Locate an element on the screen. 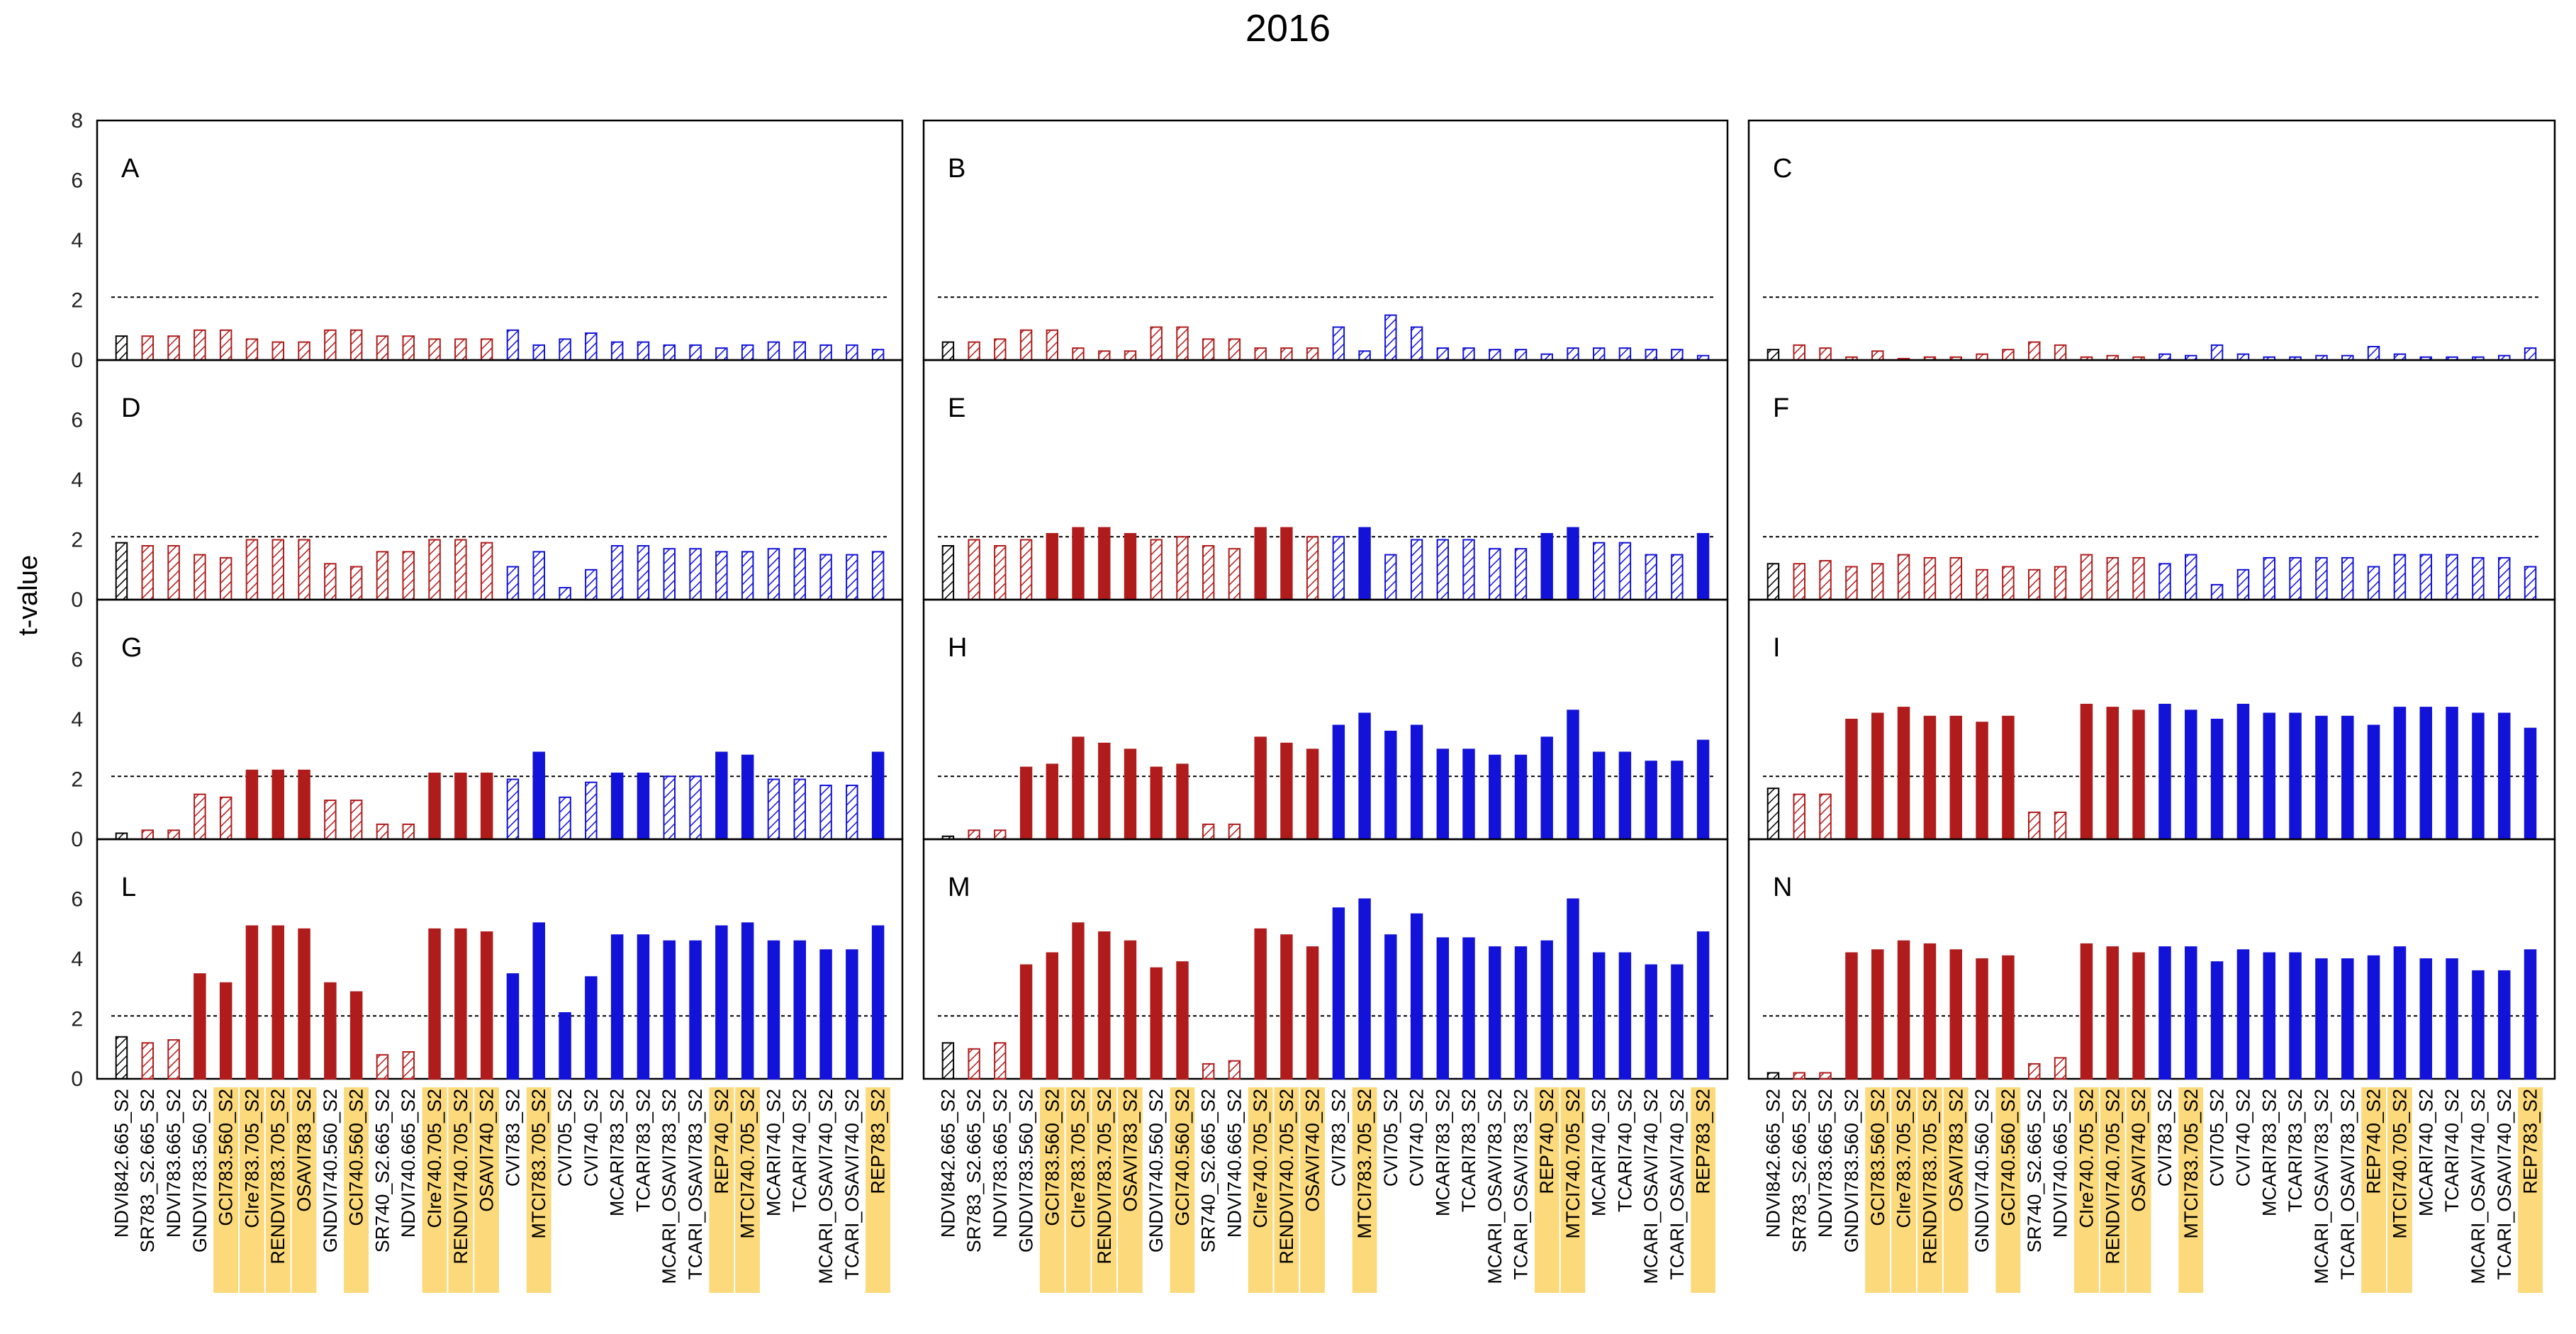 This screenshot has height=1334, width=2576. bar-H-GCI740.560_S2 is located at coordinates (1182, 802).